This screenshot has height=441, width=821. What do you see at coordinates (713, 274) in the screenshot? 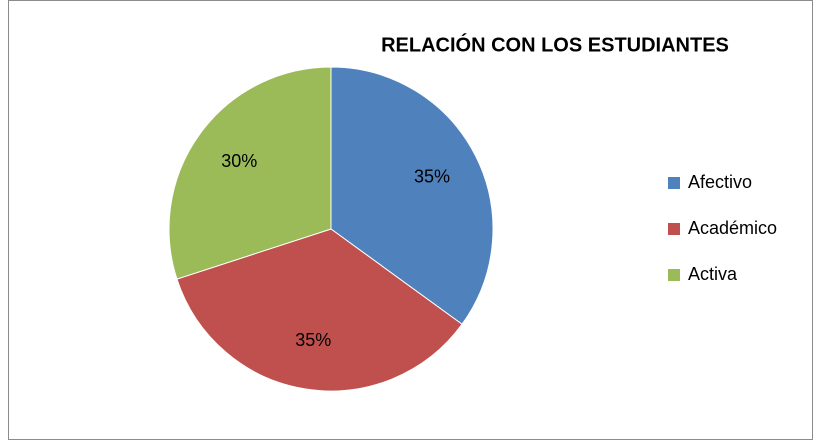
I see `legend-label: Activa` at bounding box center [713, 274].